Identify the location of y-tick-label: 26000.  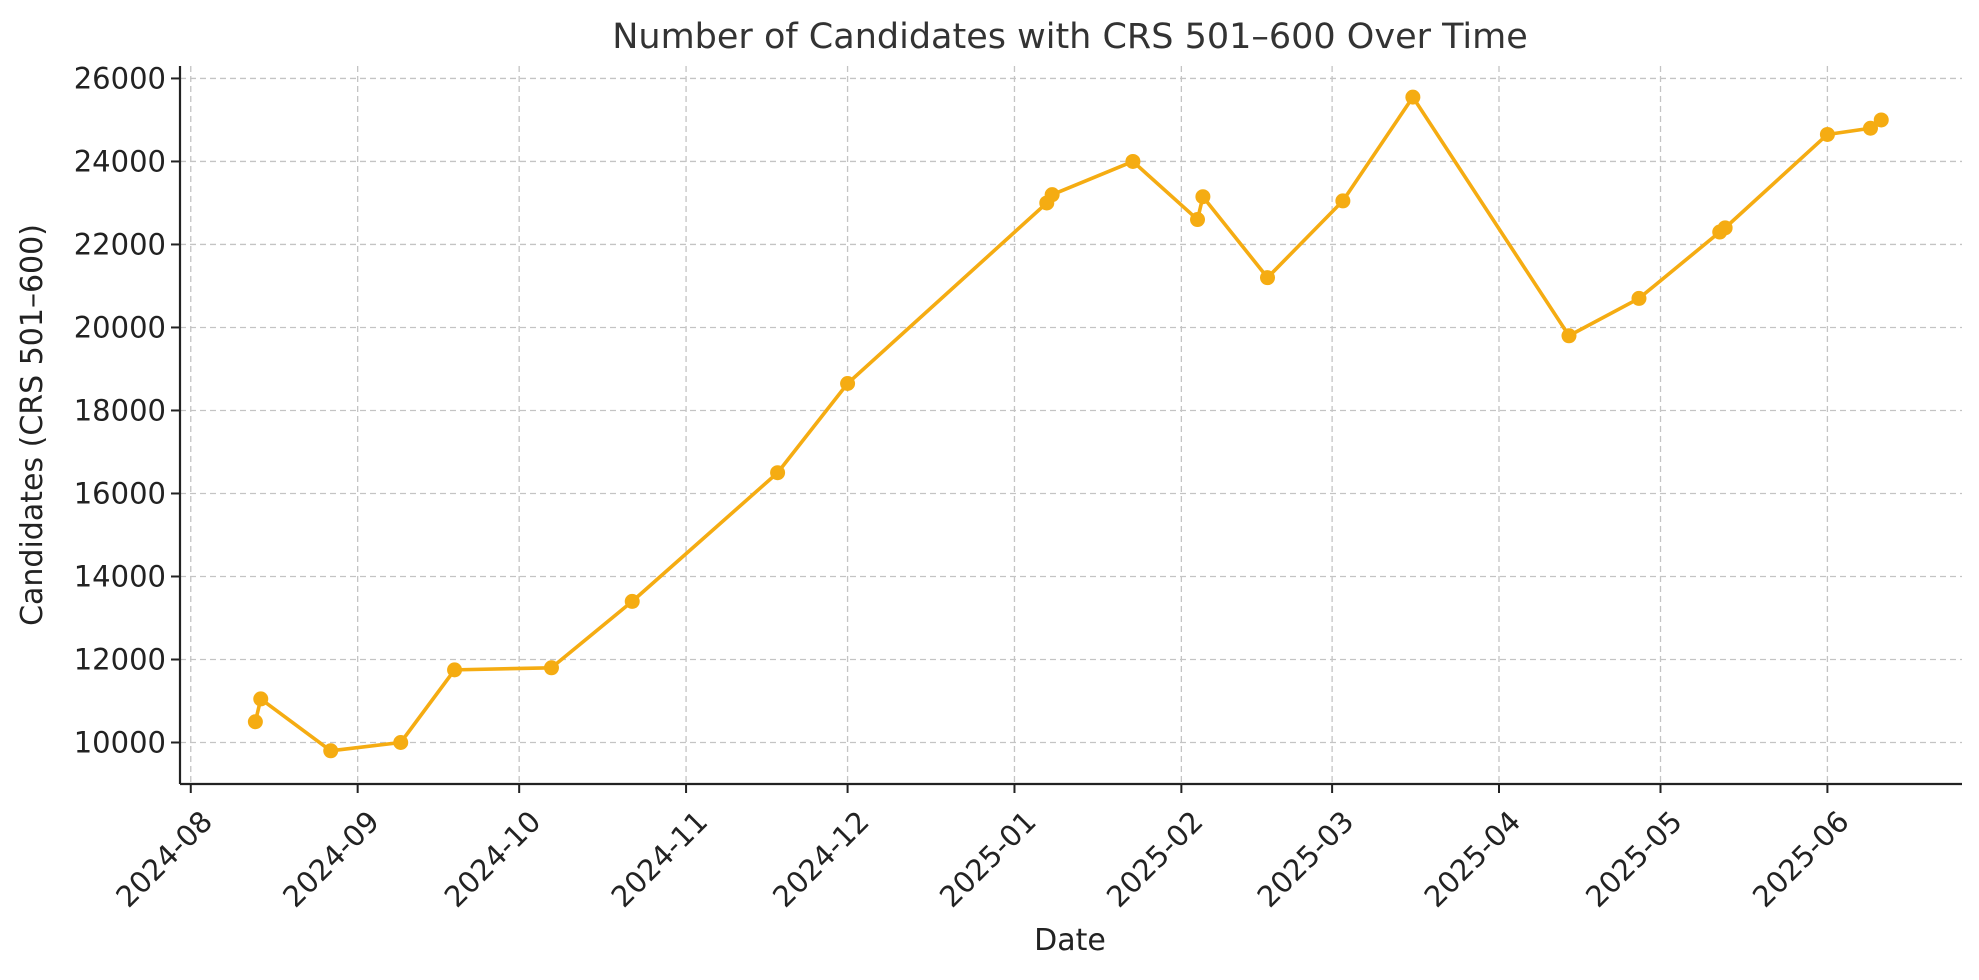
(120, 78).